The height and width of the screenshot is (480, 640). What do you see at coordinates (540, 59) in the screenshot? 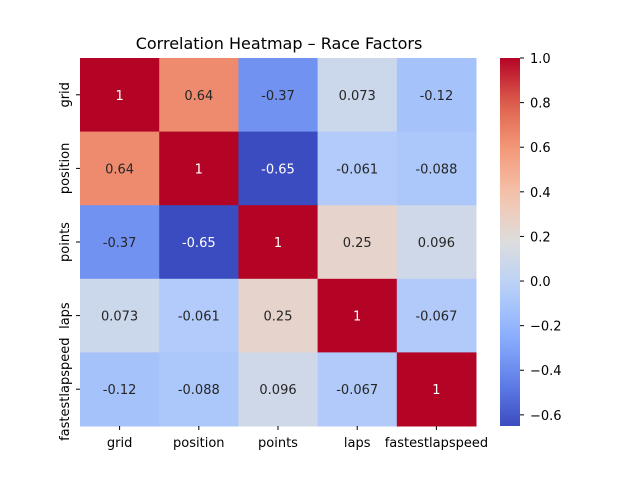
I see `colorbar-tick-label: 1.0` at bounding box center [540, 59].